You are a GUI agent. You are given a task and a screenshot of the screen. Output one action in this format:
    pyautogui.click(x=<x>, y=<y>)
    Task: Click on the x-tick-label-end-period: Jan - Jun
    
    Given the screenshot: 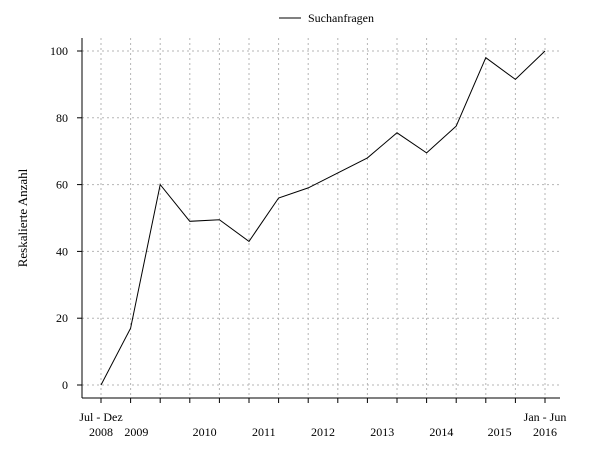 What is the action you would take?
    pyautogui.click(x=545, y=417)
    